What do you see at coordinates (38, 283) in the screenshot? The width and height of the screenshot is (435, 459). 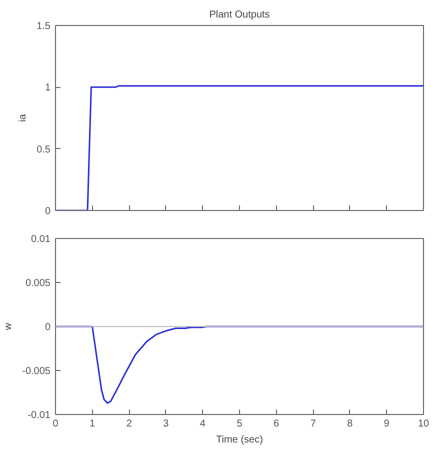 I see `y-tick-label: 0.005` at bounding box center [38, 283].